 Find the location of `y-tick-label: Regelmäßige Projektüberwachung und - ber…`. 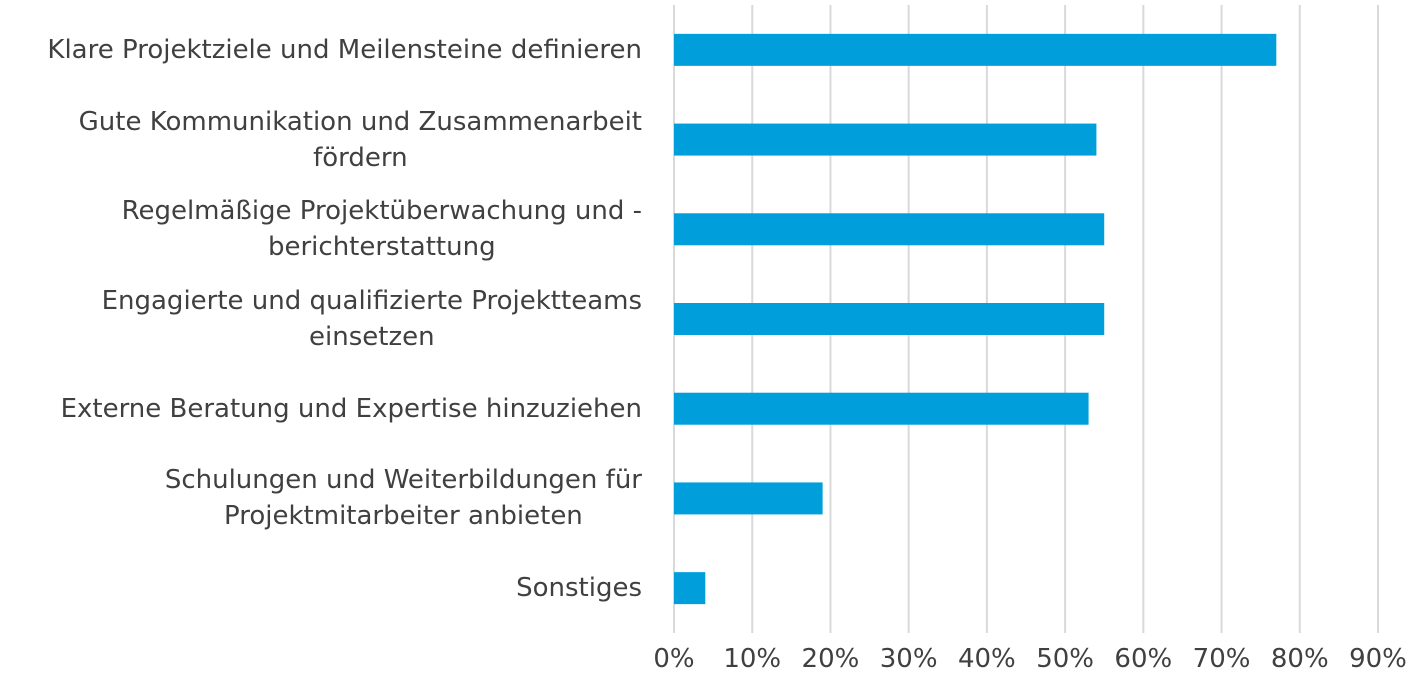

y-tick-label: Regelmäßige Projektüberwachung und - ber… is located at coordinates (381, 229).